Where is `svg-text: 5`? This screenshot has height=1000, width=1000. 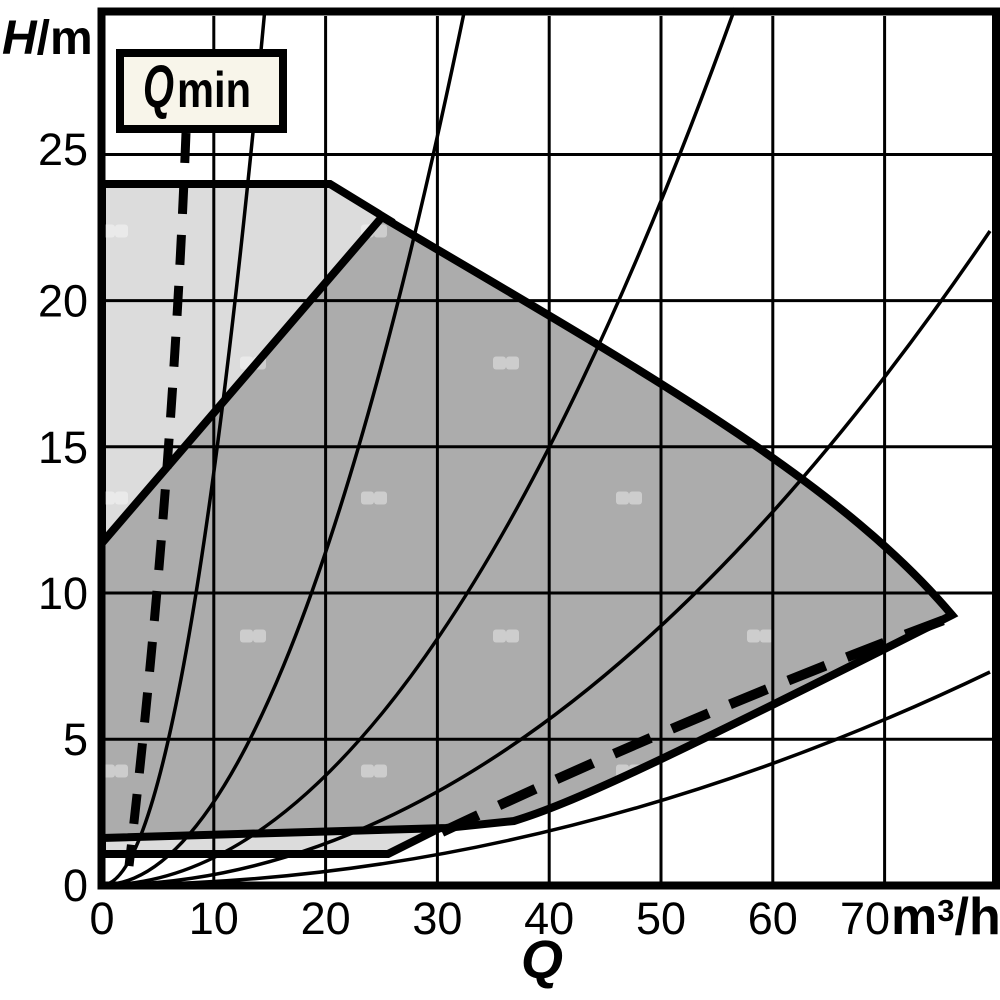 svg-text: 5 is located at coordinates (75, 739).